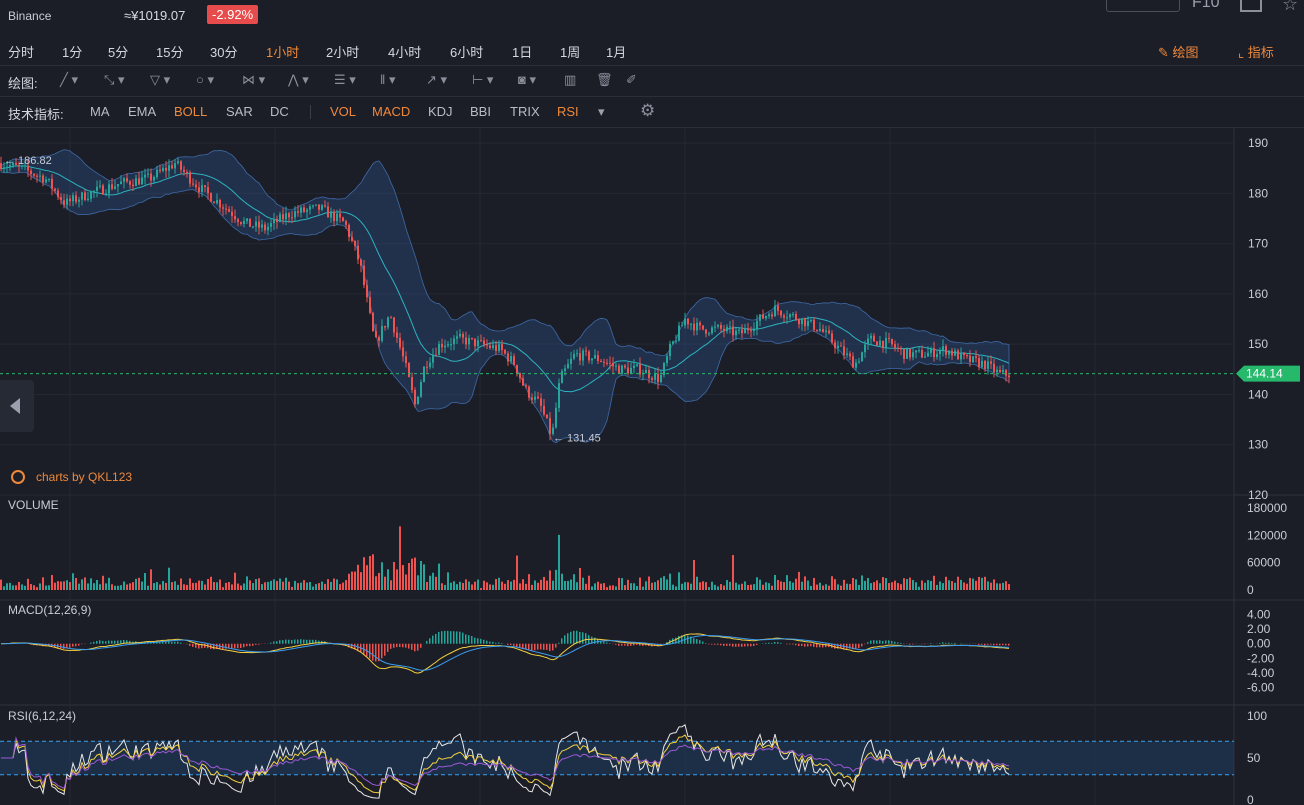  What do you see at coordinates (30, 16) in the screenshot?
I see `exchange-label: Binance` at bounding box center [30, 16].